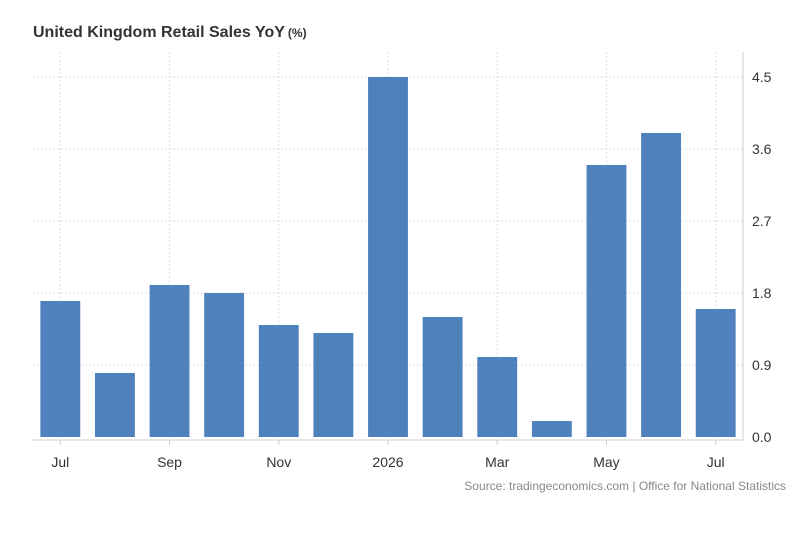 Image resolution: width=800 pixels, height=546 pixels. Describe the element at coordinates (606, 462) in the screenshot. I see `x-tick-label: May` at that location.